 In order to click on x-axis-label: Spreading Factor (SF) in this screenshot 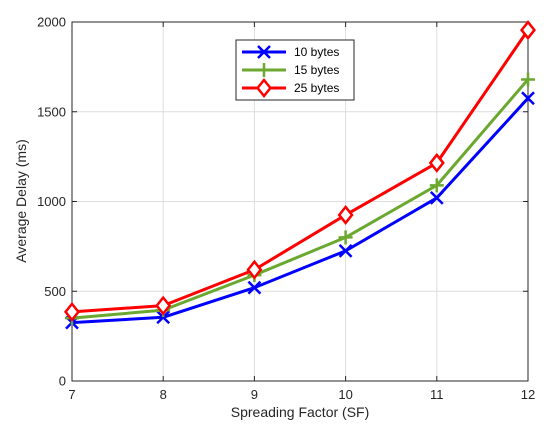, I will do `click(300, 412)`.